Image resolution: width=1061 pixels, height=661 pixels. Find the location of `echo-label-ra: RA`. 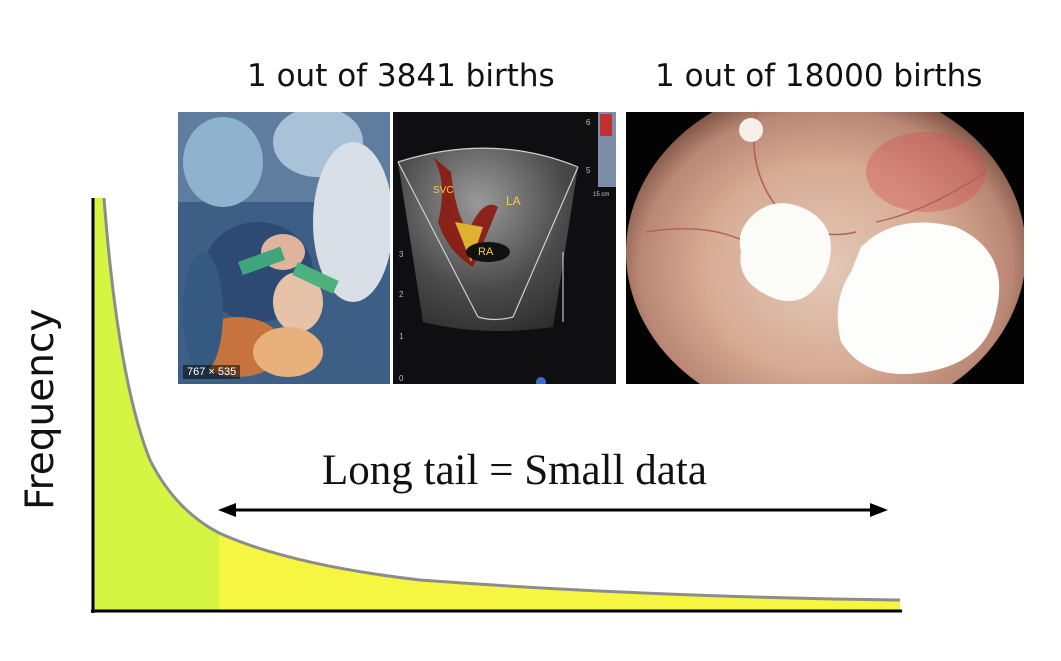

echo-label-ra: RA is located at coordinates (486, 252).